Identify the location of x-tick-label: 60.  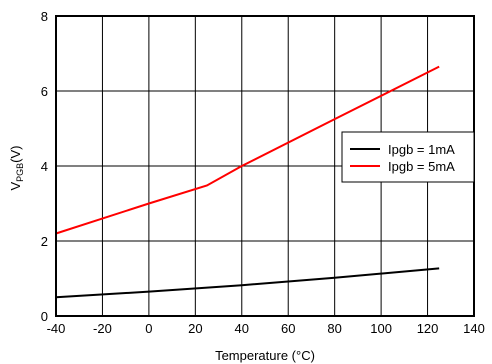
(288, 328).